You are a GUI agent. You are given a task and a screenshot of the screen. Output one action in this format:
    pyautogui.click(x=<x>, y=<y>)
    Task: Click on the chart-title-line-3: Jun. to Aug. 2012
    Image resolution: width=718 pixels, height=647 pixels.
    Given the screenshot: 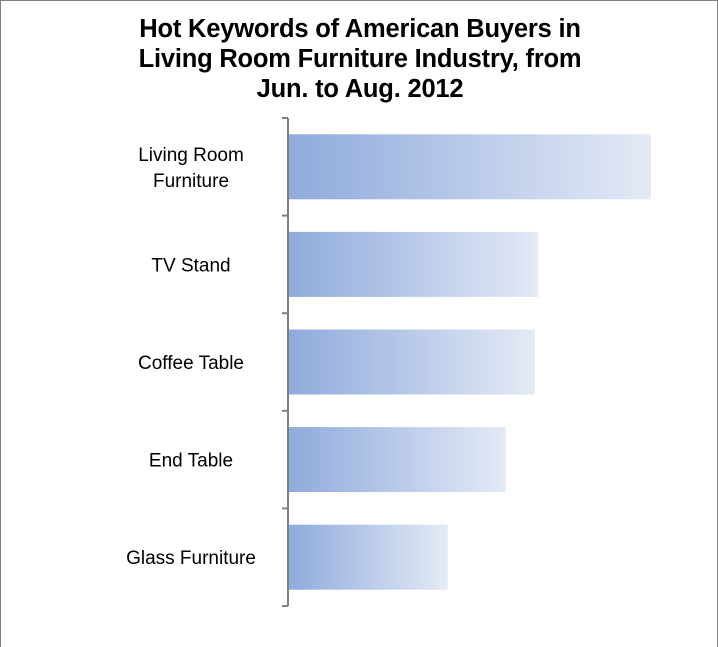 What is the action you would take?
    pyautogui.click(x=360, y=89)
    